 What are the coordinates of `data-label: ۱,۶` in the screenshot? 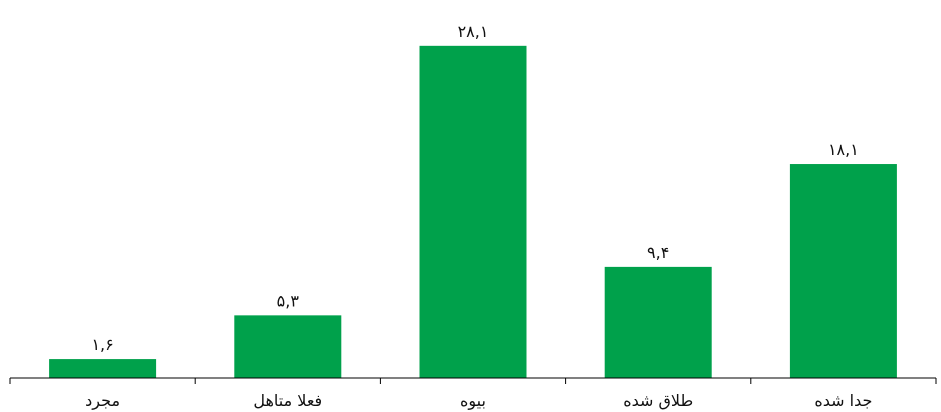 It's located at (102, 344).